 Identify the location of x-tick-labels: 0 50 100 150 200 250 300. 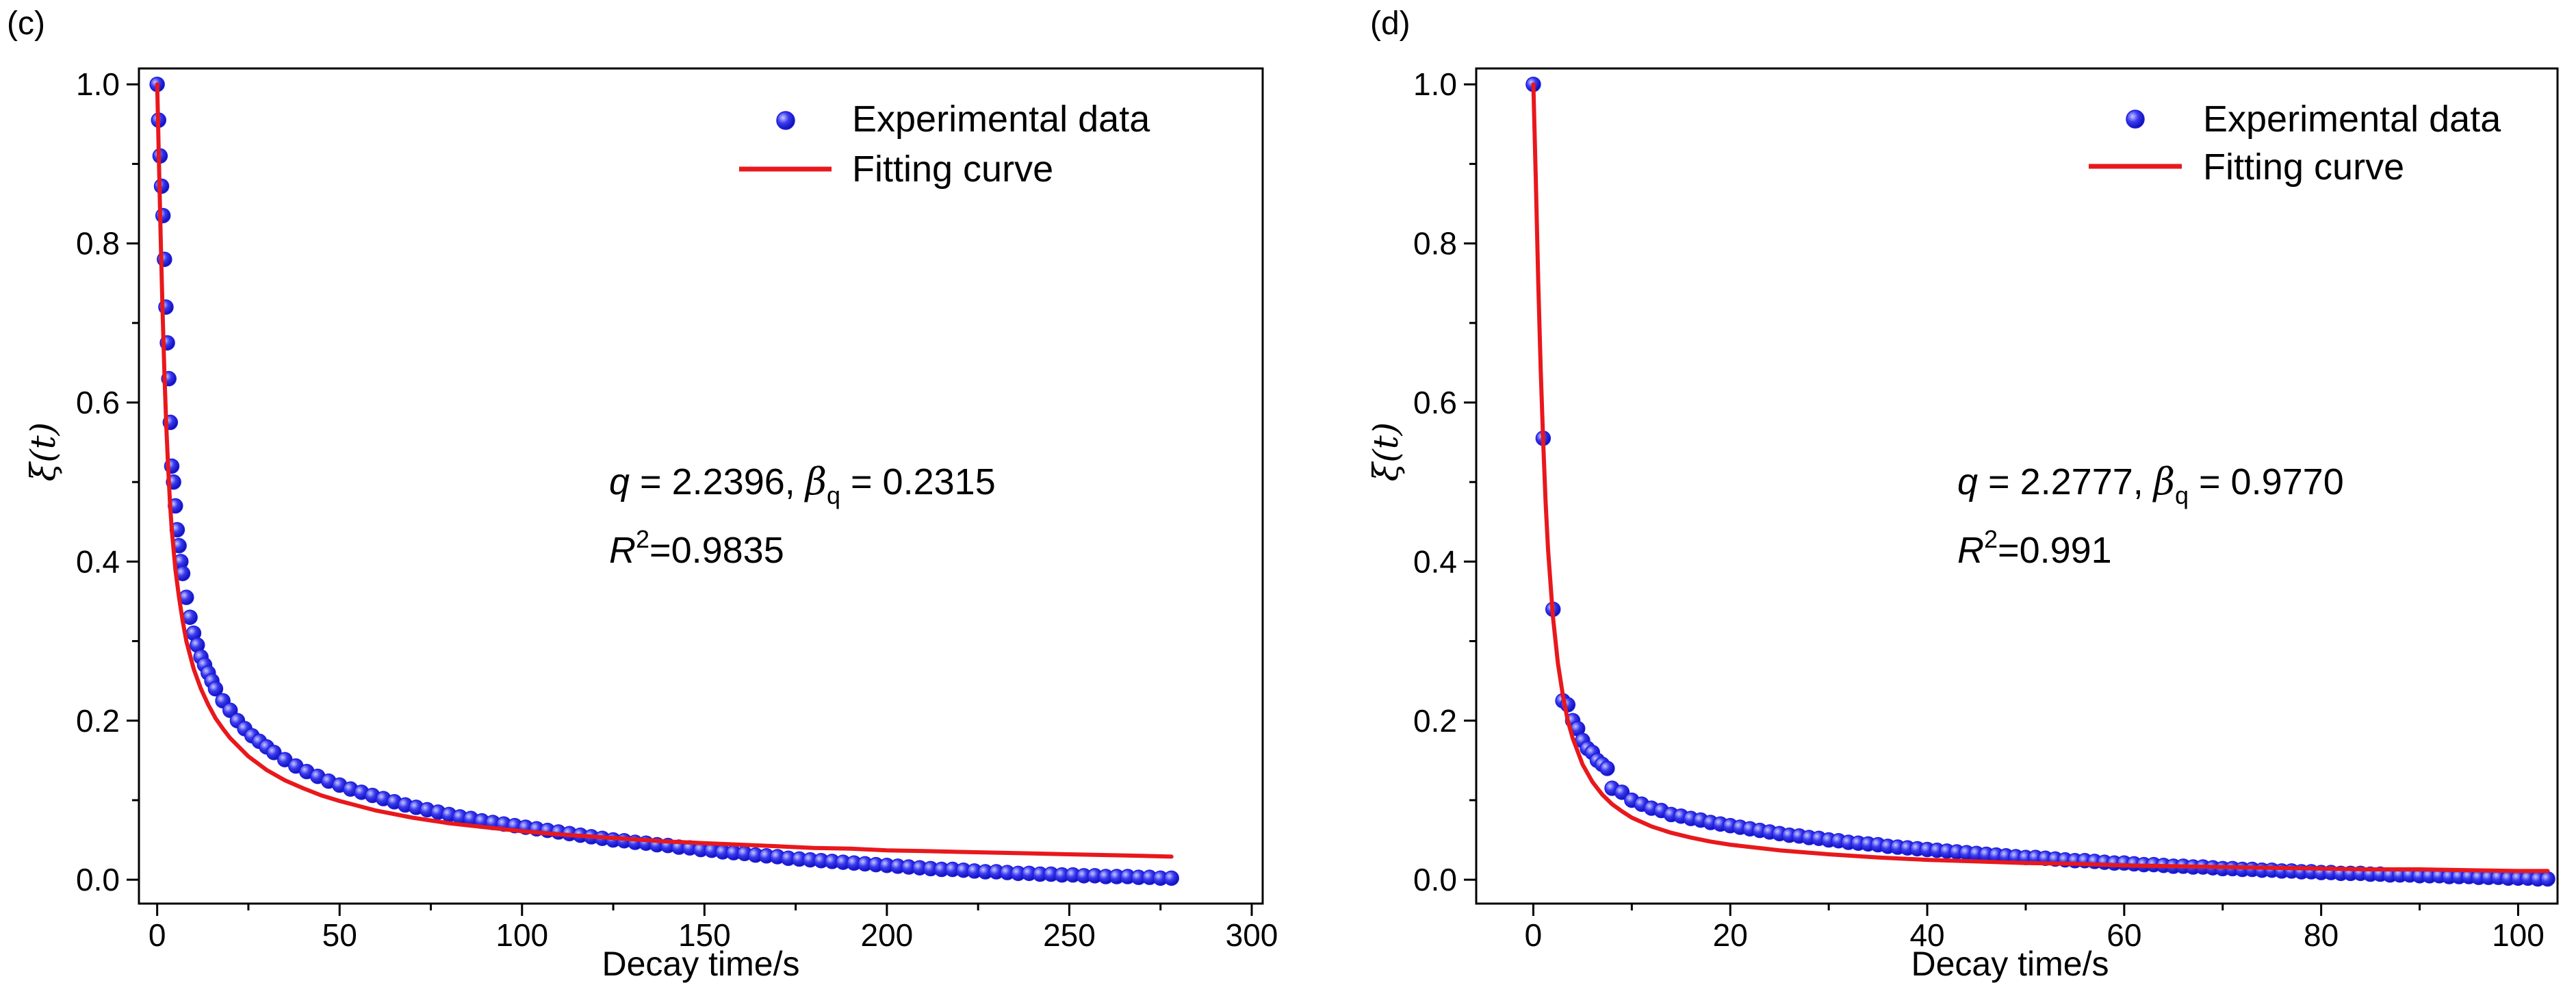
(713, 935).